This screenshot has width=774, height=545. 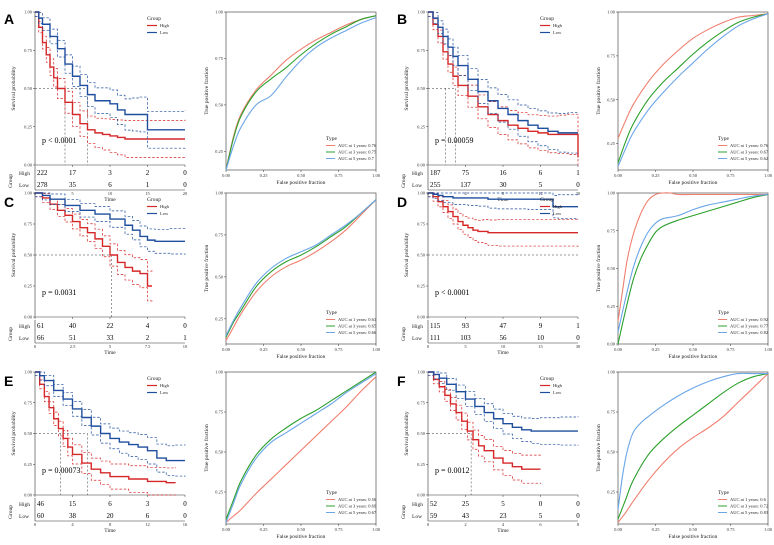 What do you see at coordinates (504, 338) in the screenshot?
I see `risk-count-low: 56` at bounding box center [504, 338].